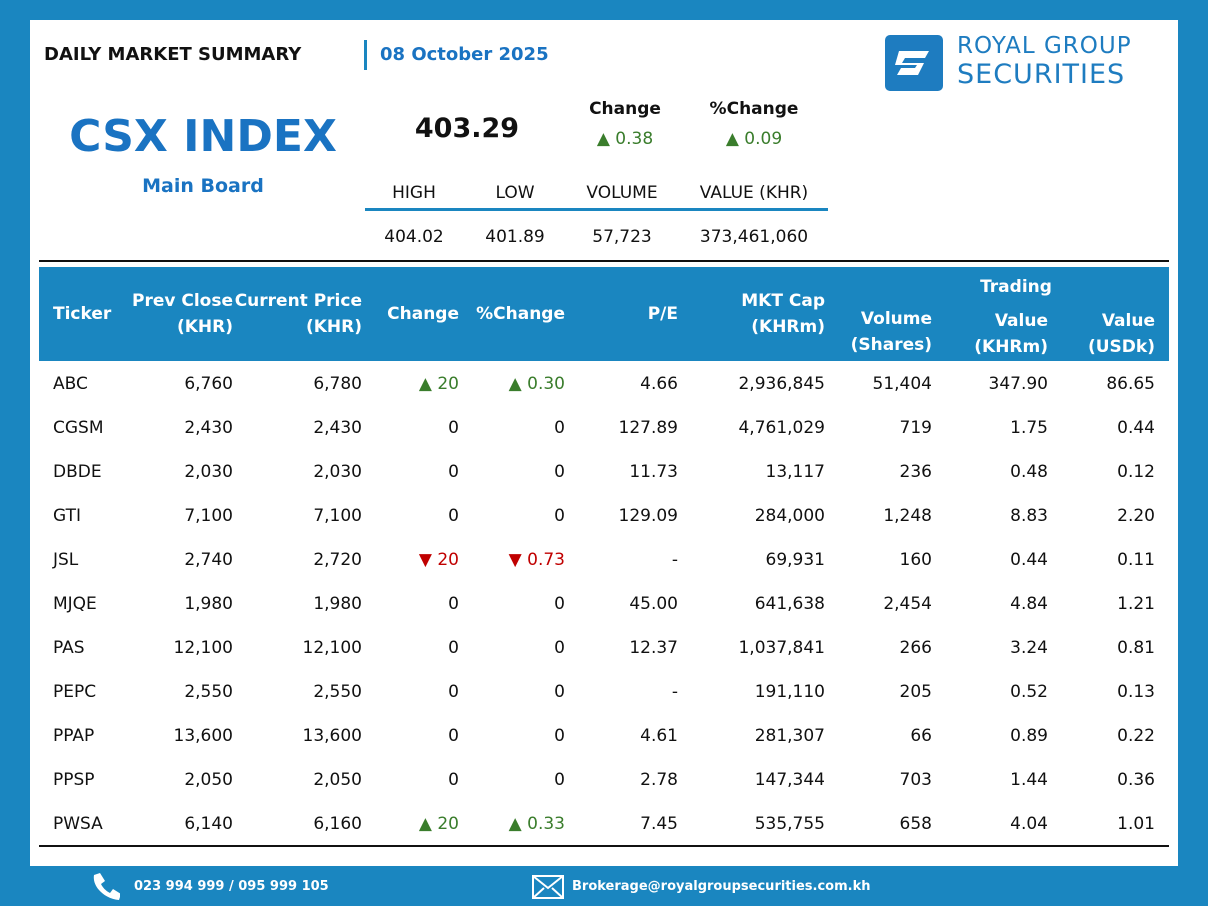 The image size is (1208, 906). Describe the element at coordinates (208, 384) in the screenshot. I see `table-cell: 6,760` at that location.